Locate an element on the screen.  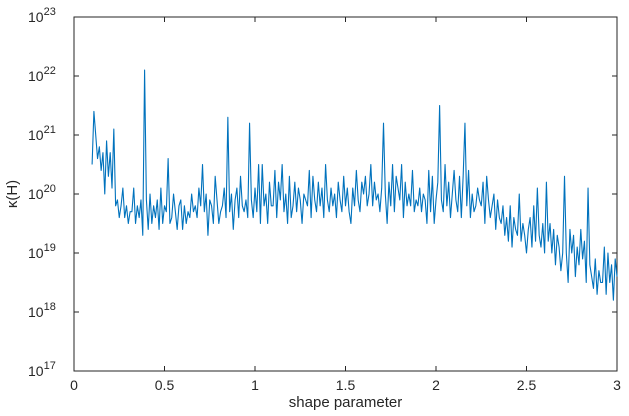
y-tick-label: 1018 is located at coordinates (42, 310).